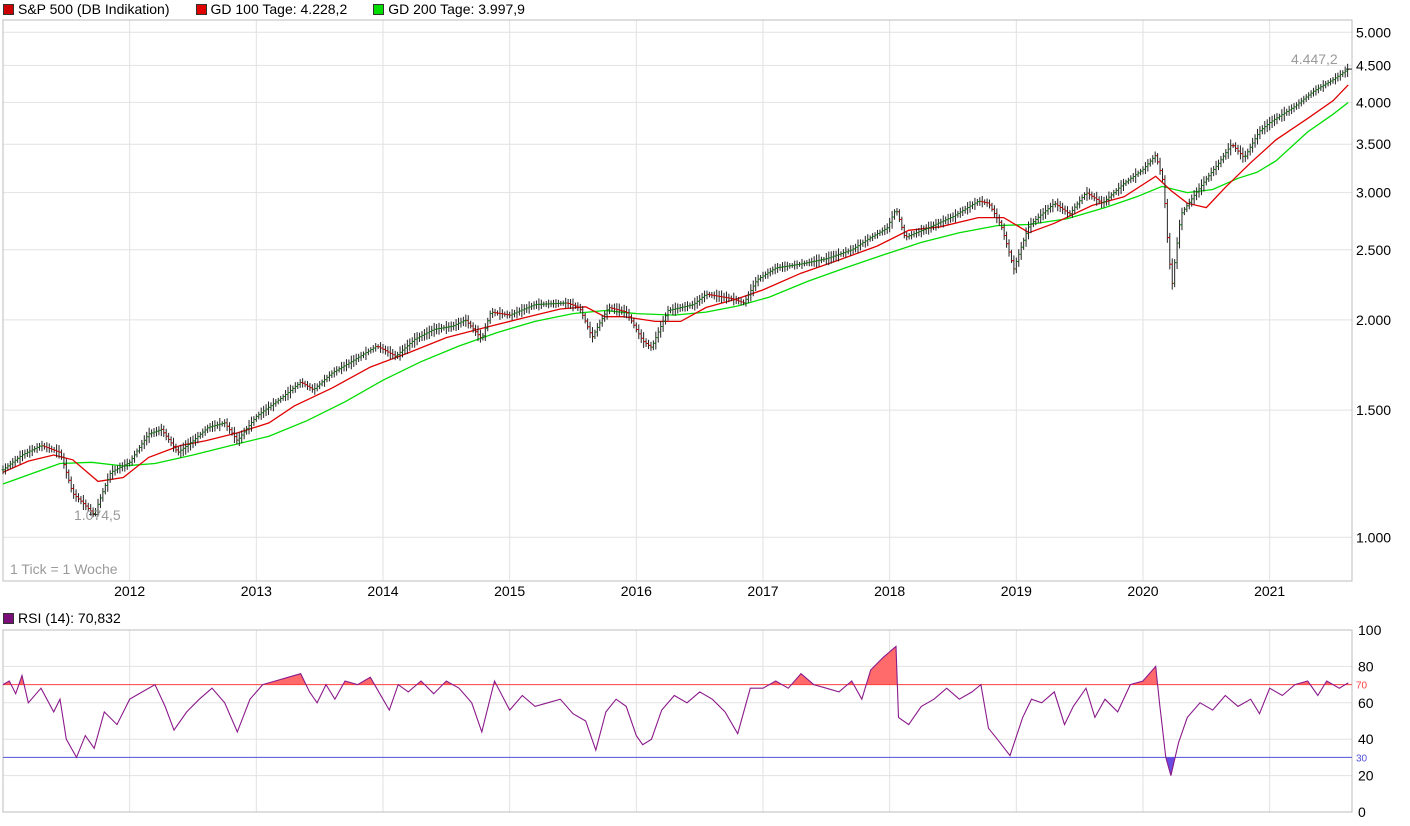 Image resolution: width=1410 pixels, height=826 pixels. What do you see at coordinates (636, 591) in the screenshot?
I see `x-tick-label: 2016` at bounding box center [636, 591].